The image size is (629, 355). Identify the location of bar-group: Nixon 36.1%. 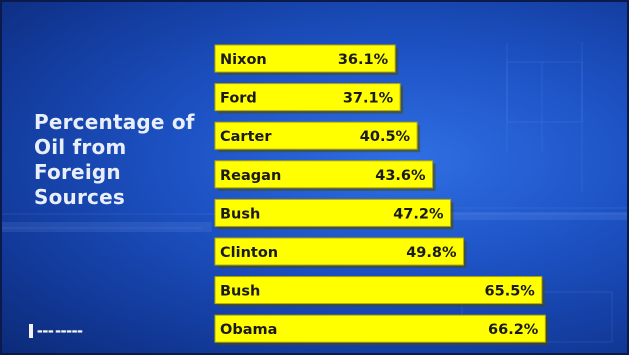
(306, 59).